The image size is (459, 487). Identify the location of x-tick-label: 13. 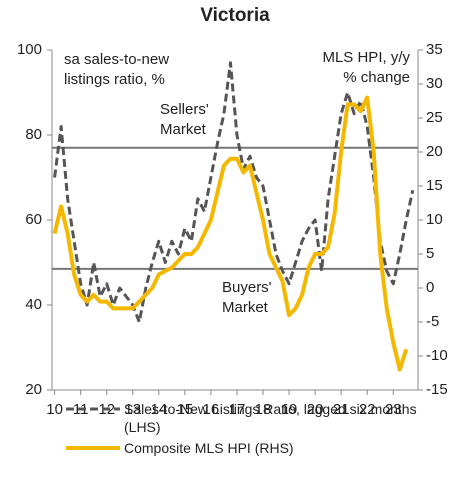
(132, 409).